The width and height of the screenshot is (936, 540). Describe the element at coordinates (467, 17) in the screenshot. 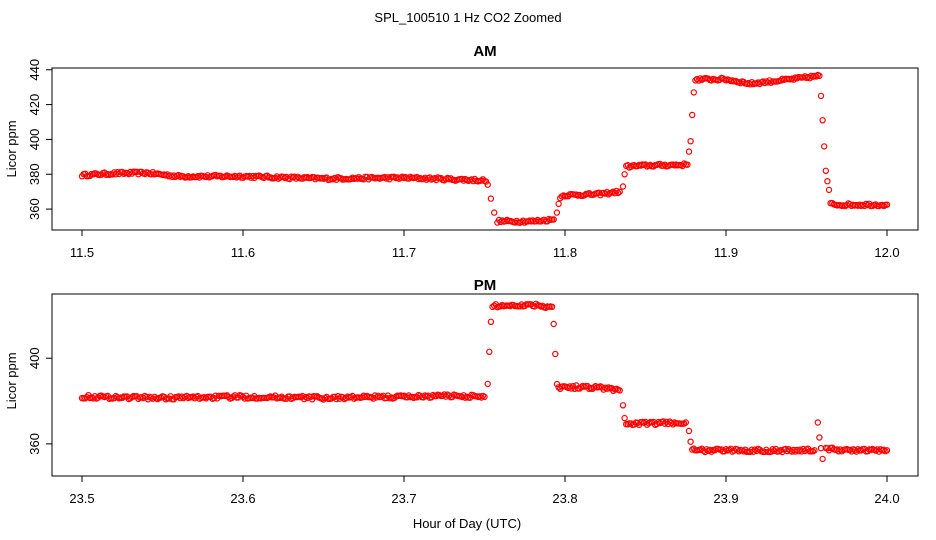

I see `figure-title: SPL_100510 1 Hz CO2 Zoomed` at that location.